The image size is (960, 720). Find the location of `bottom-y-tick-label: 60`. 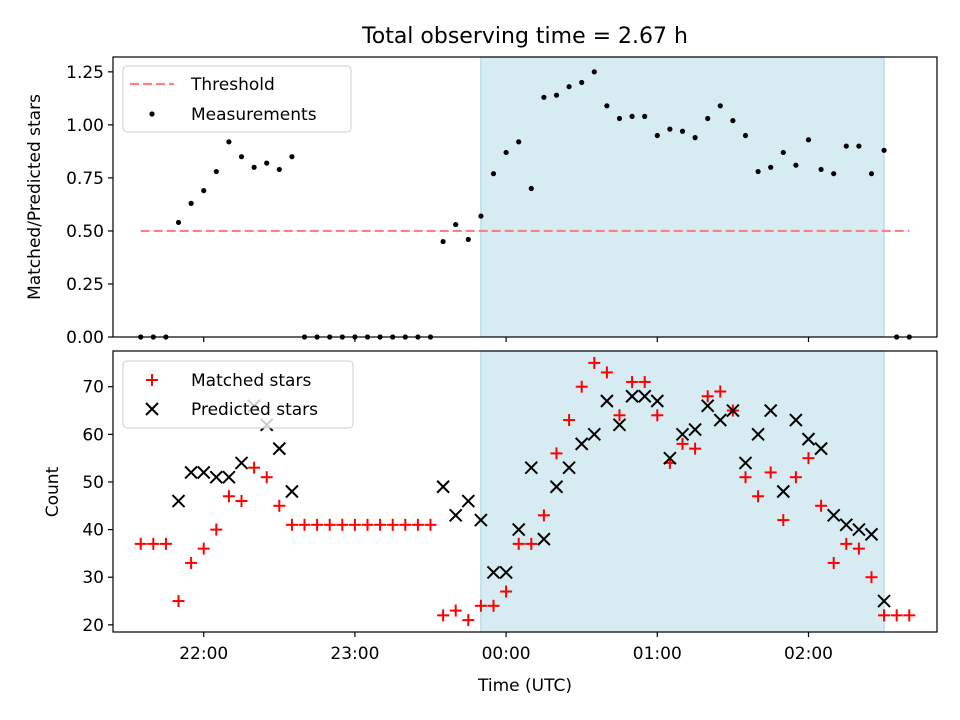

bottom-y-tick-label: 60 is located at coordinates (93, 435).